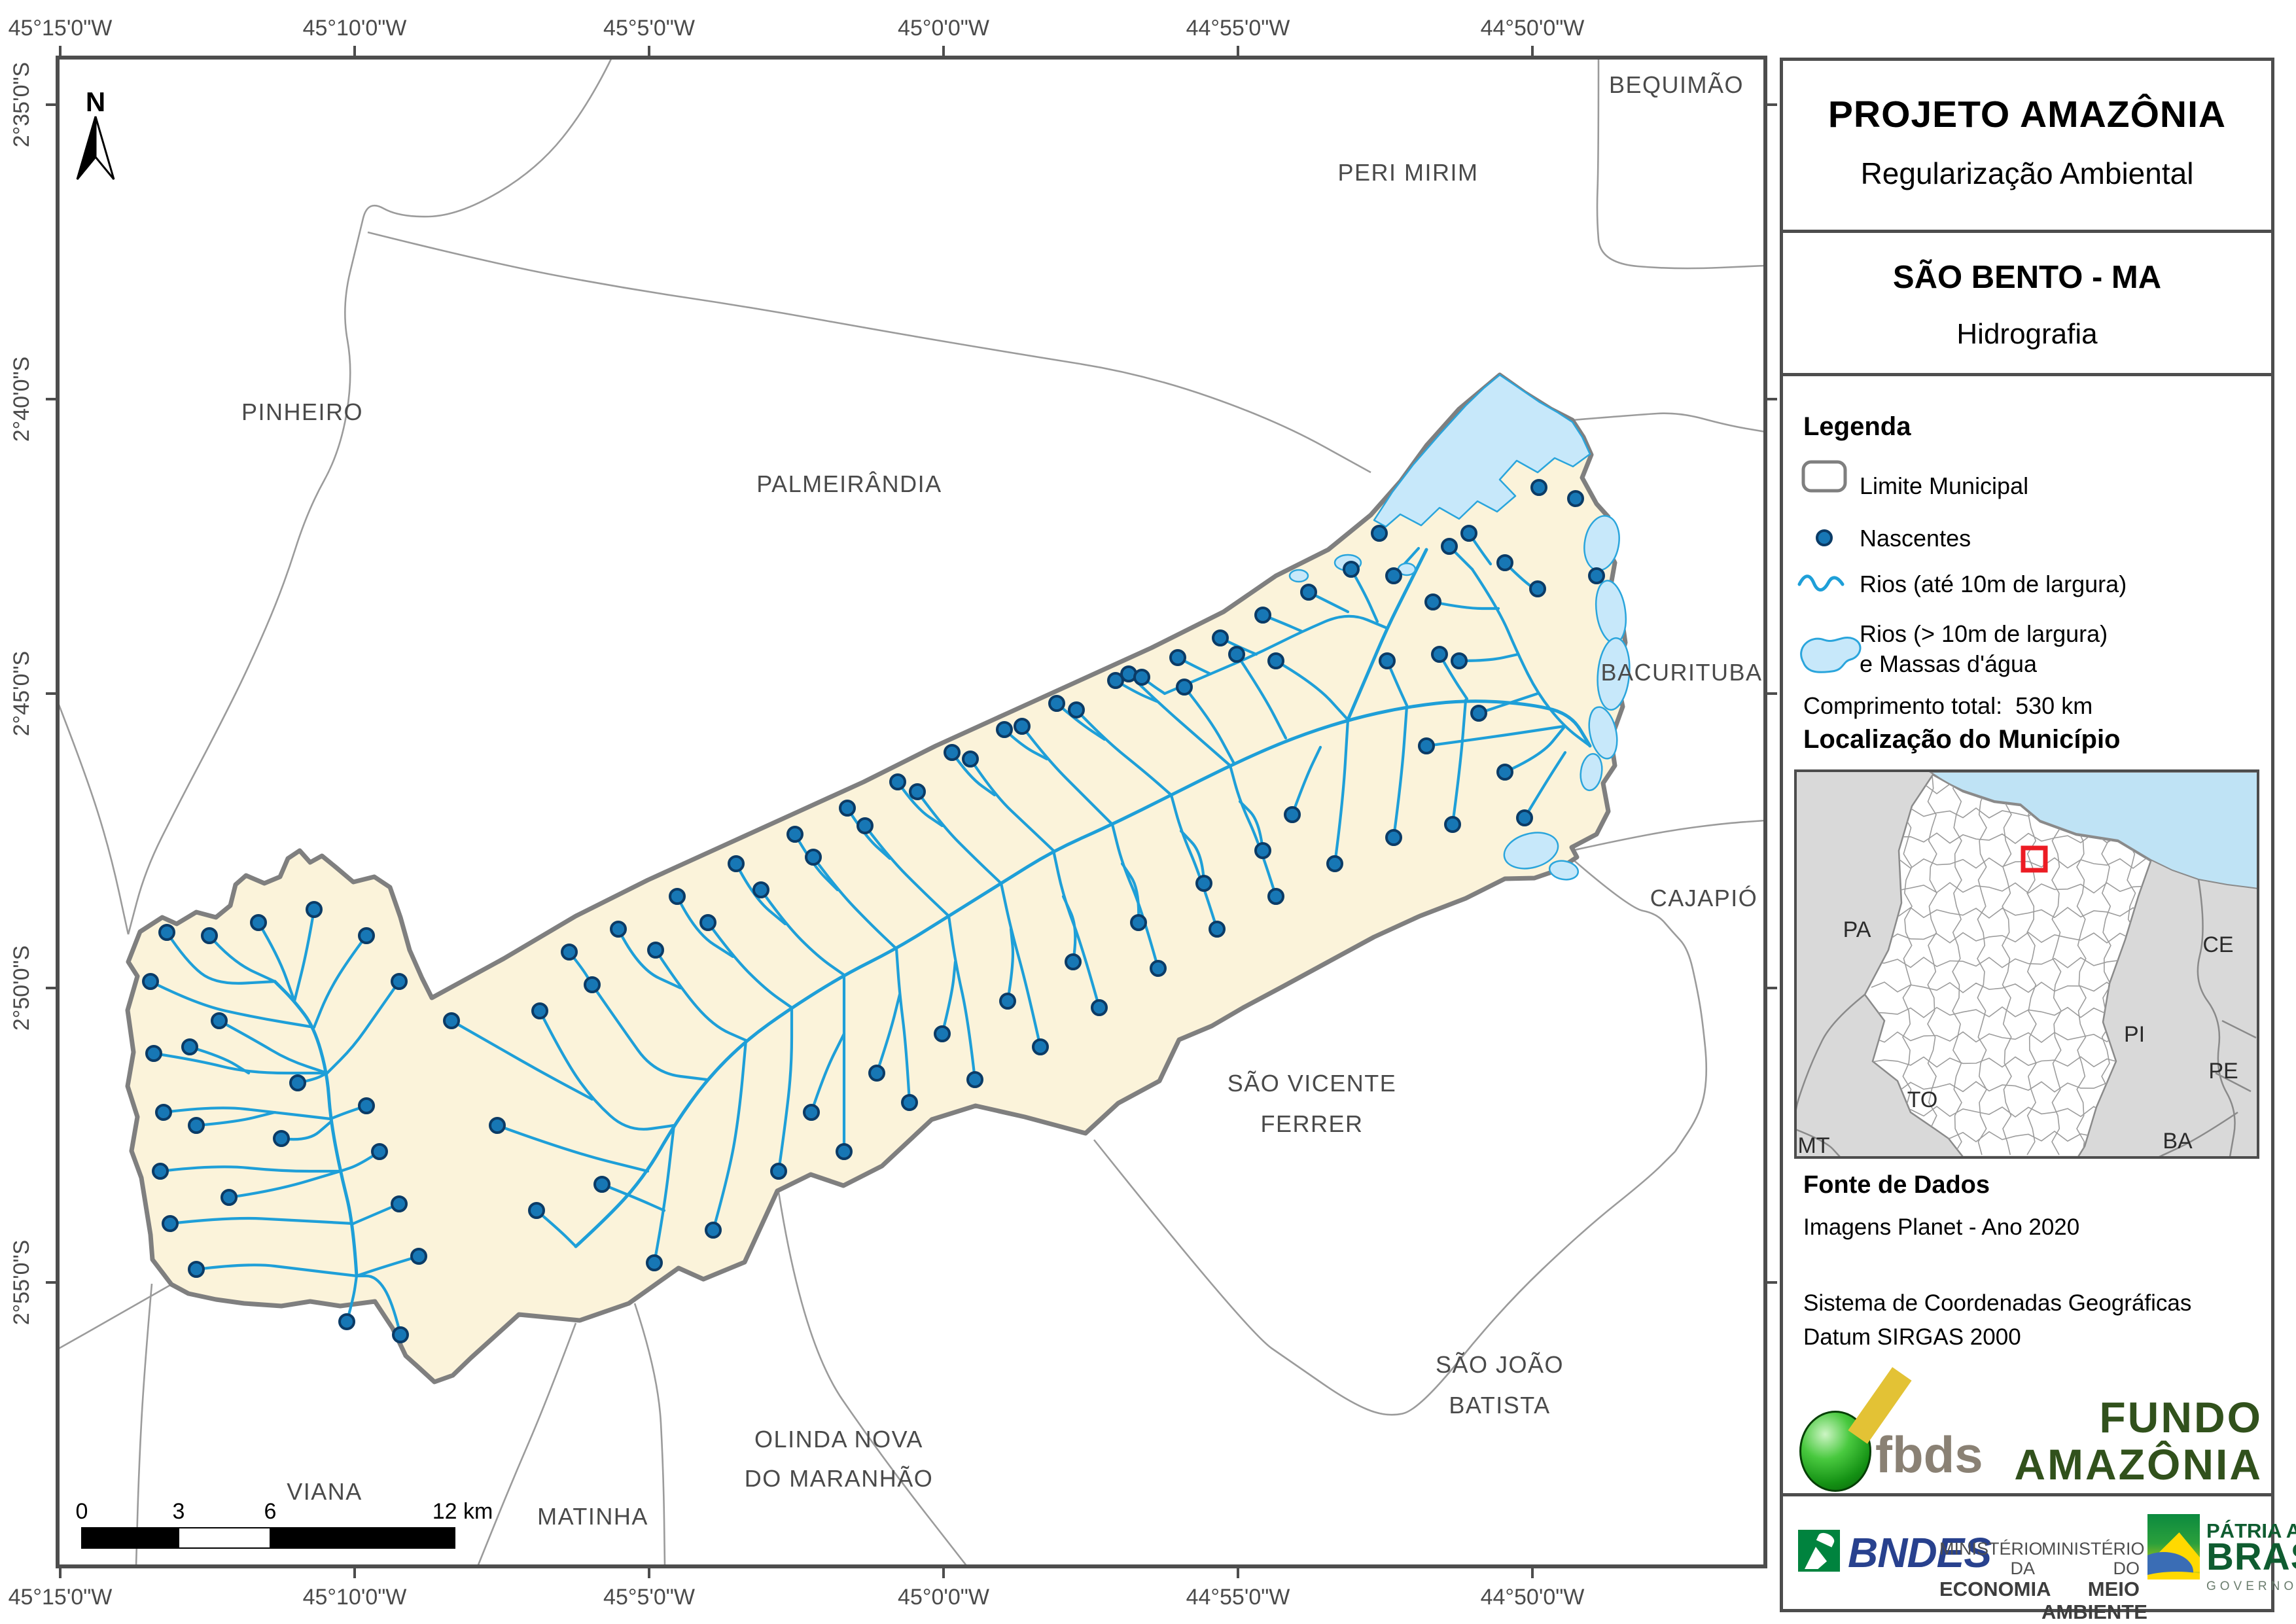 The height and width of the screenshot is (1624, 2296). Describe the element at coordinates (1948, 706) in the screenshot. I see `legend-total-length: Comprimento total: 530 km` at that location.